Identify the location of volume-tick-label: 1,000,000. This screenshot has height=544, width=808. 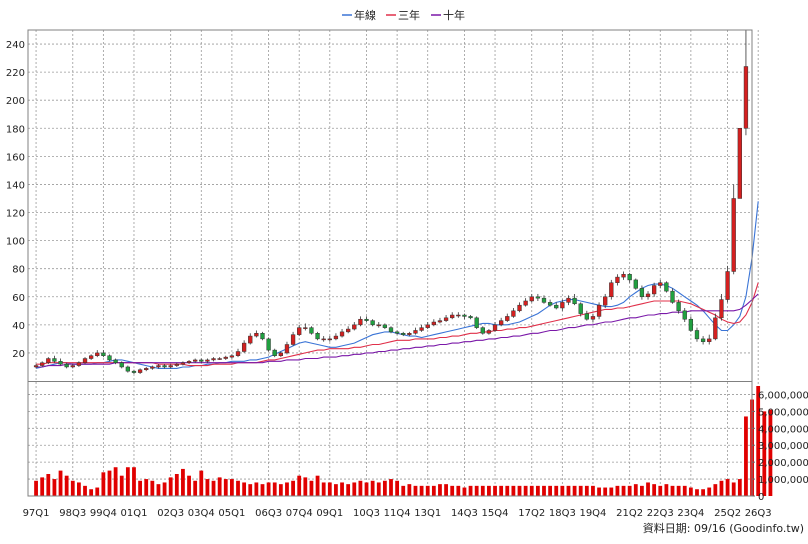
(783, 480).